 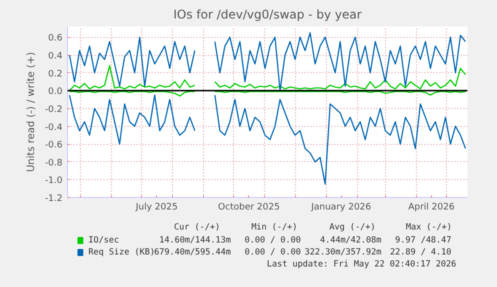 I want to click on y-tick-label: -1.0, so click(x=53, y=181).